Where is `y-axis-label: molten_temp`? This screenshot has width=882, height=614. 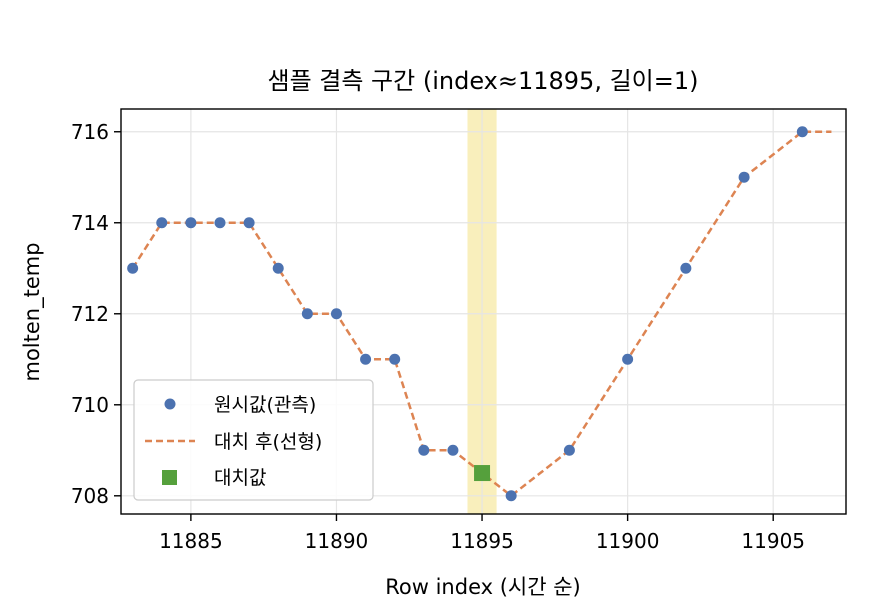 y-axis-label: molten_temp is located at coordinates (32, 311).